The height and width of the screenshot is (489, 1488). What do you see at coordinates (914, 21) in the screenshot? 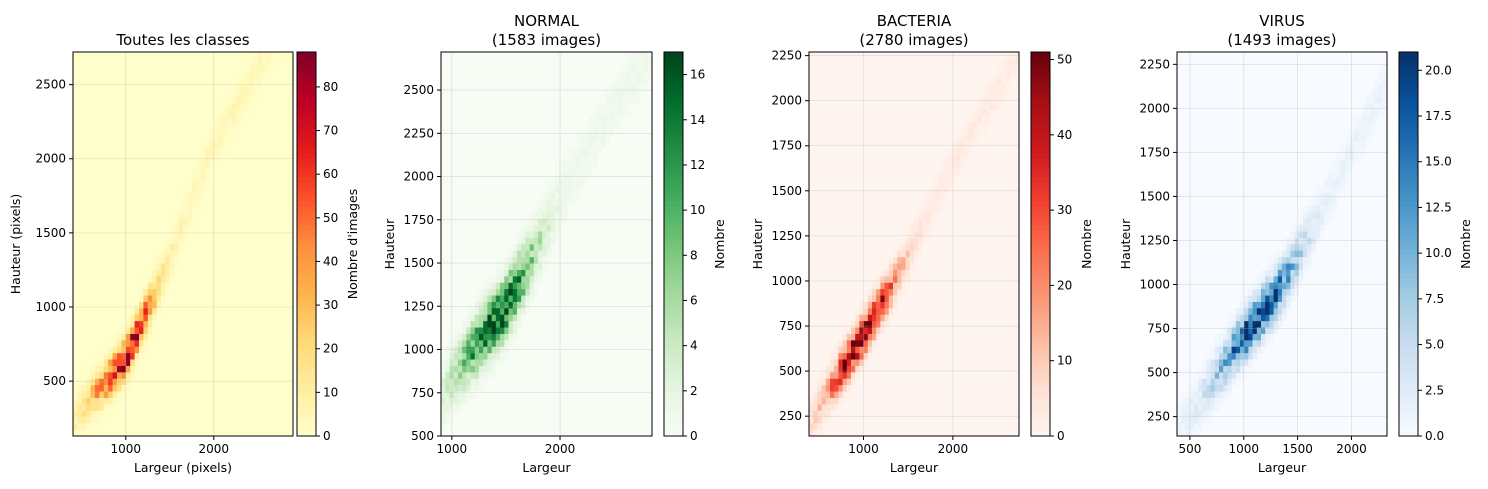
I see `chart-title: BACTERIA` at bounding box center [914, 21].